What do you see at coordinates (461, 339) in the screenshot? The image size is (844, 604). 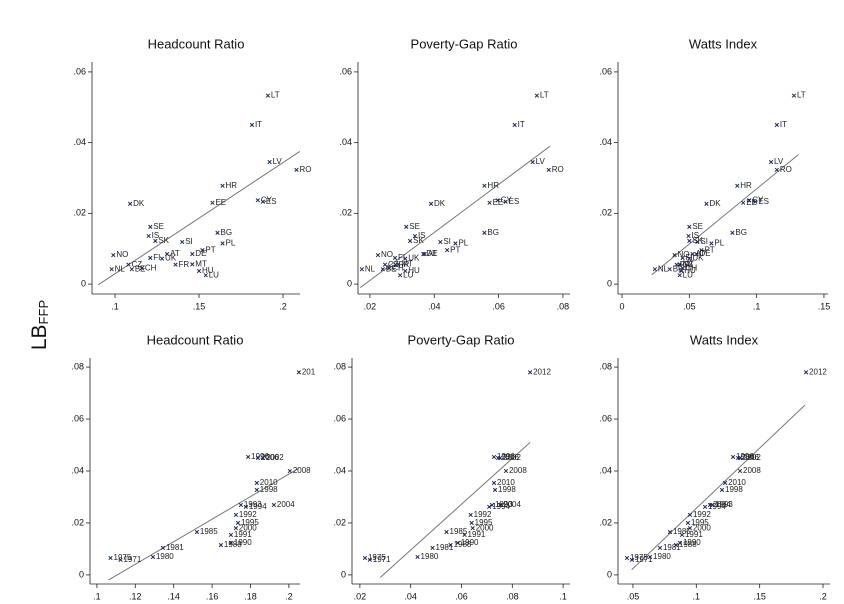 I see `panel-title: Poverty-Gap Ratio` at bounding box center [461, 339].